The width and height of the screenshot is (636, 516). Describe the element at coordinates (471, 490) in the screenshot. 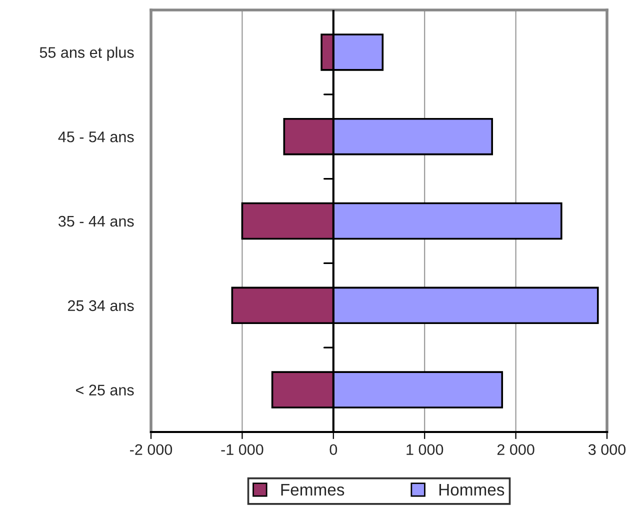

I see `legend-label: Hommes` at that location.